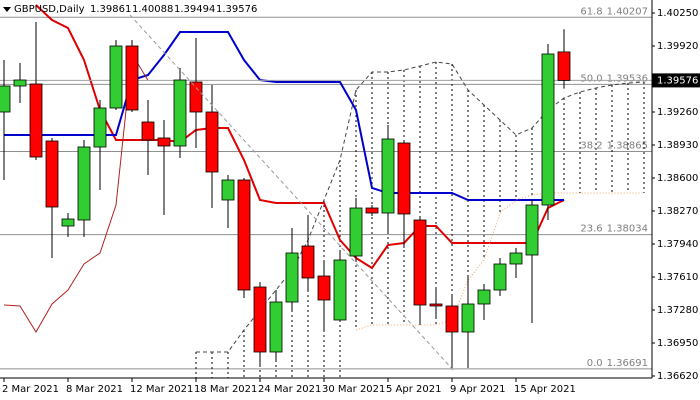 This screenshot has width=700, height=400. I want to click on fibo-value-label: 1.36691, so click(627, 363).